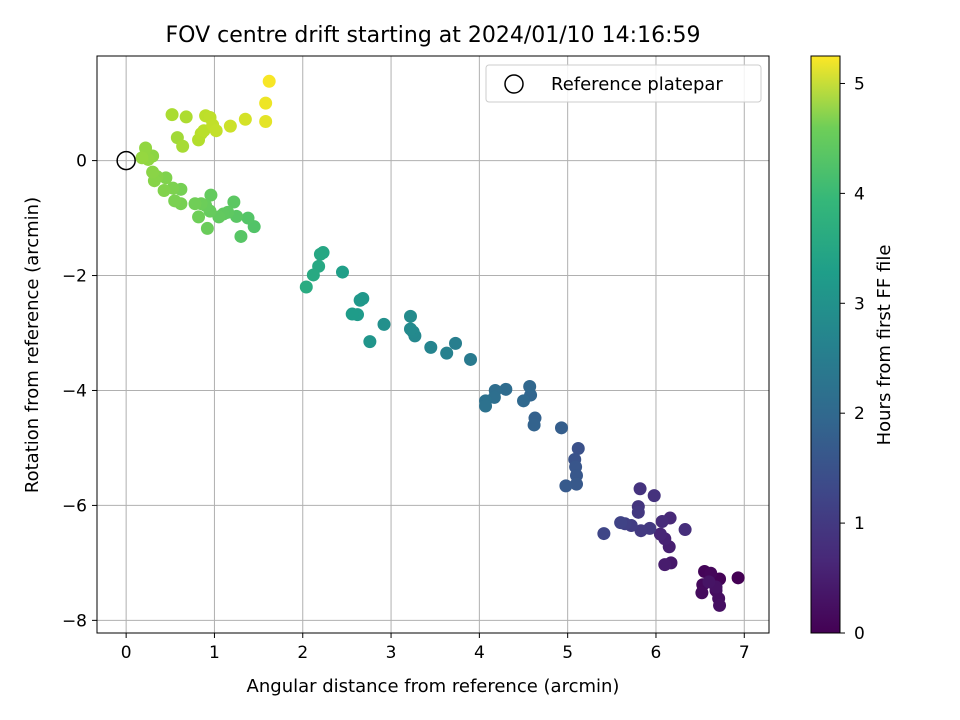 The height and width of the screenshot is (720, 960). What do you see at coordinates (656, 653) in the screenshot?
I see `x-tick-label: 6` at bounding box center [656, 653].